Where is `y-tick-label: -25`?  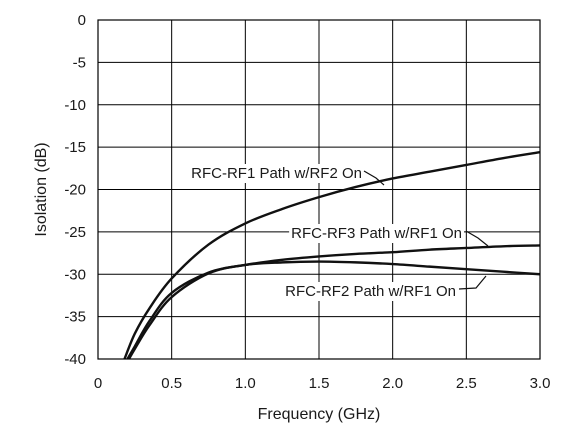 y-tick-label: -25 is located at coordinates (75, 232).